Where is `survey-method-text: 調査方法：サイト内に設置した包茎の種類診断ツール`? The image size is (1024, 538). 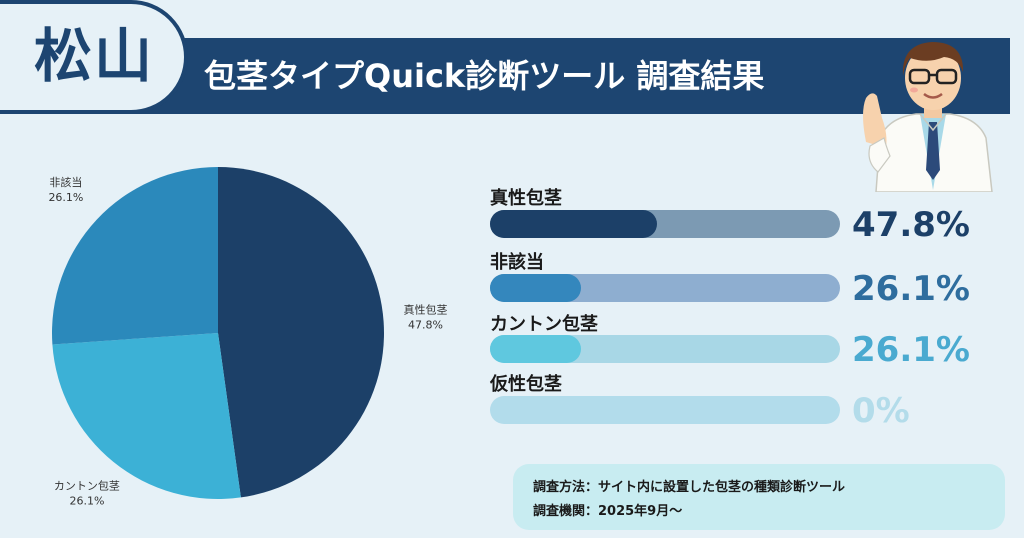
survey-method-text: 調査方法：サイト内に設置した包茎の種類診断ツール is located at coordinates (689, 487).